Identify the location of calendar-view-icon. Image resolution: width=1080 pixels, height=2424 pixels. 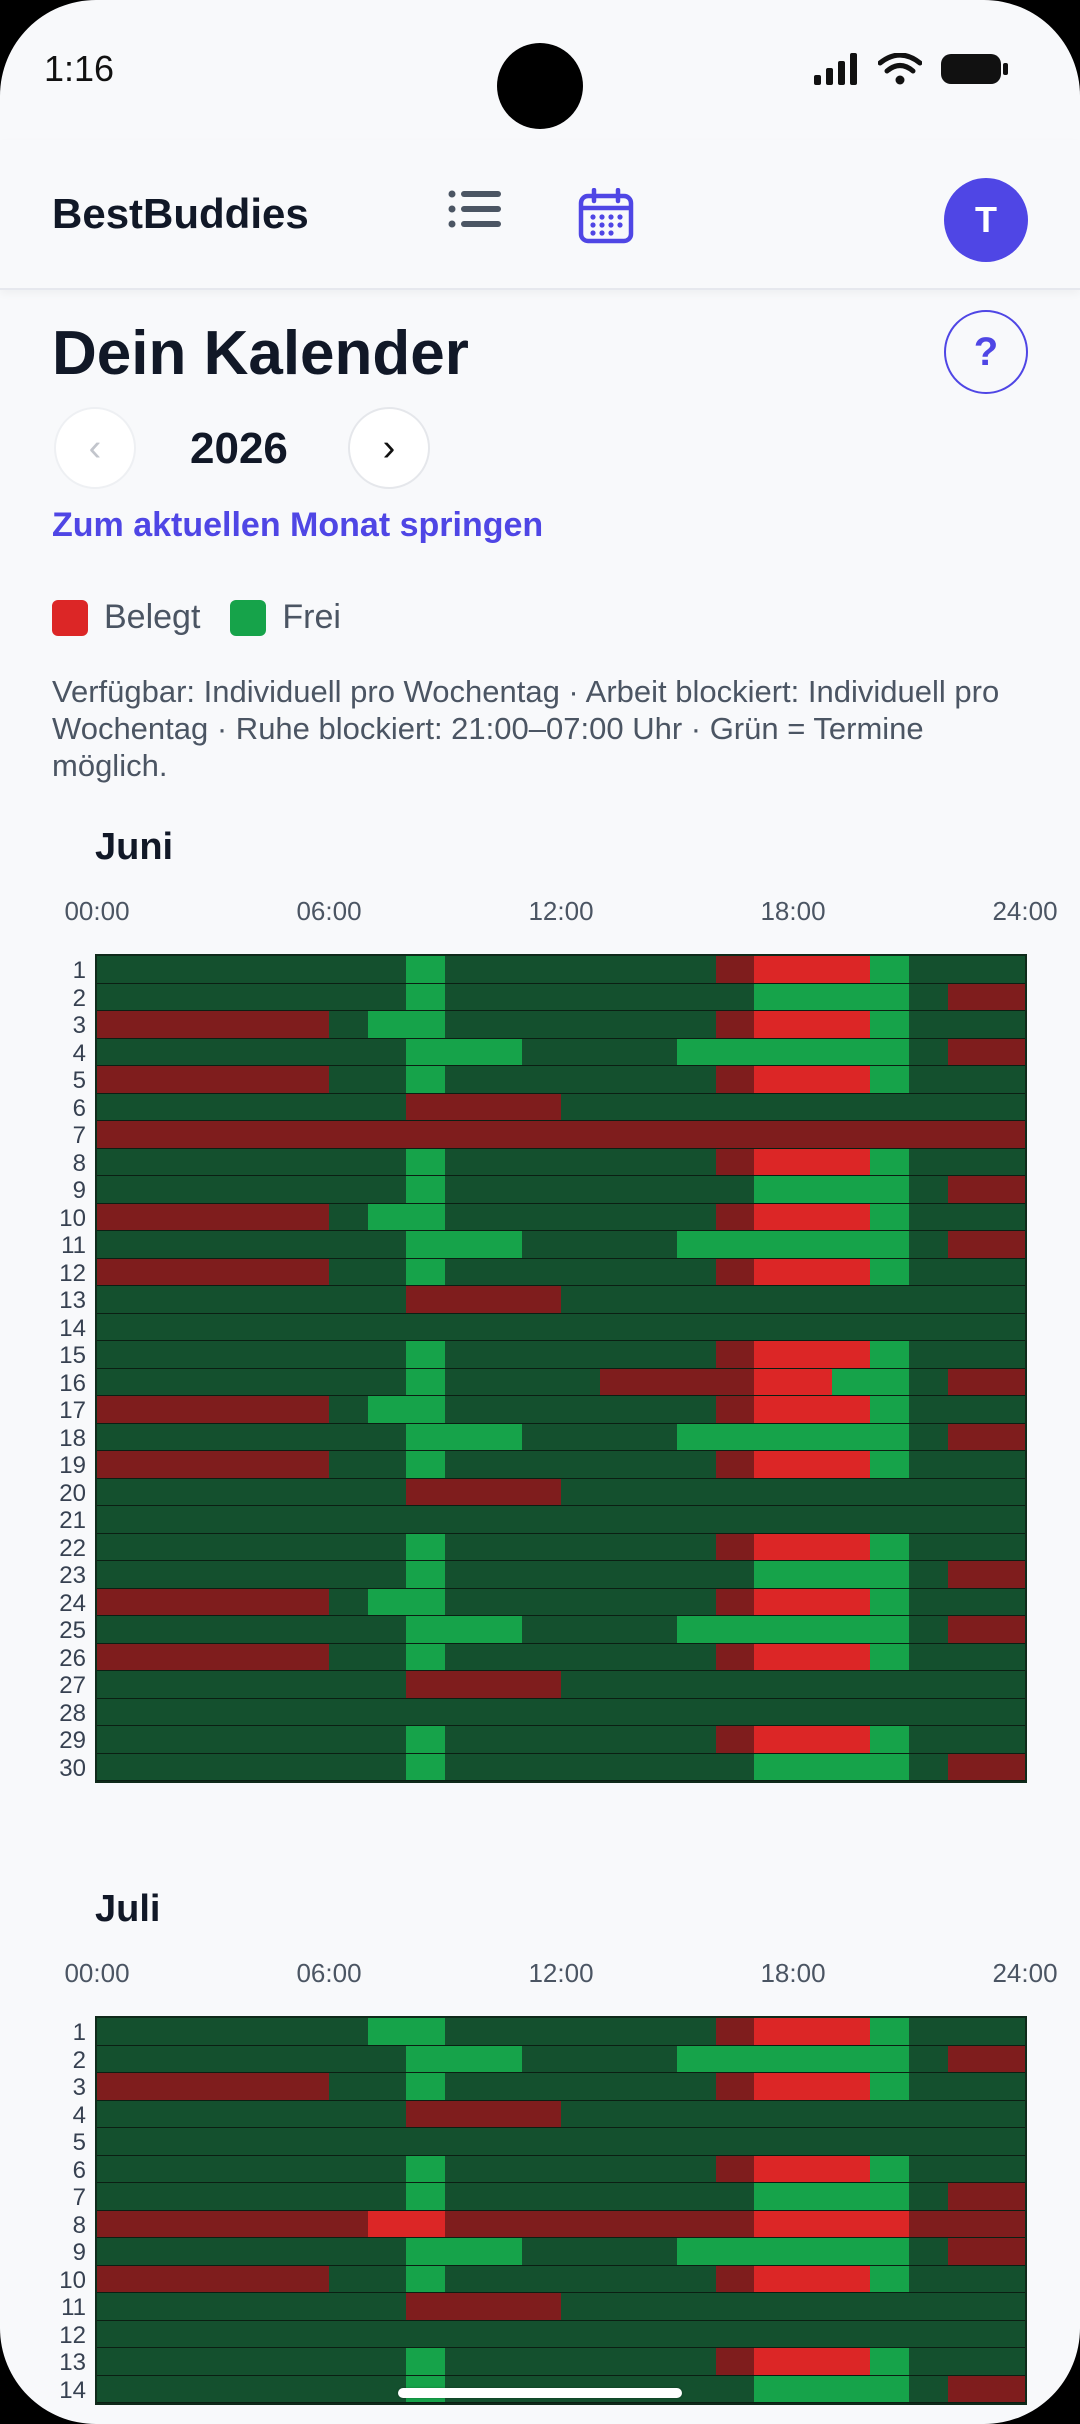
(606, 216).